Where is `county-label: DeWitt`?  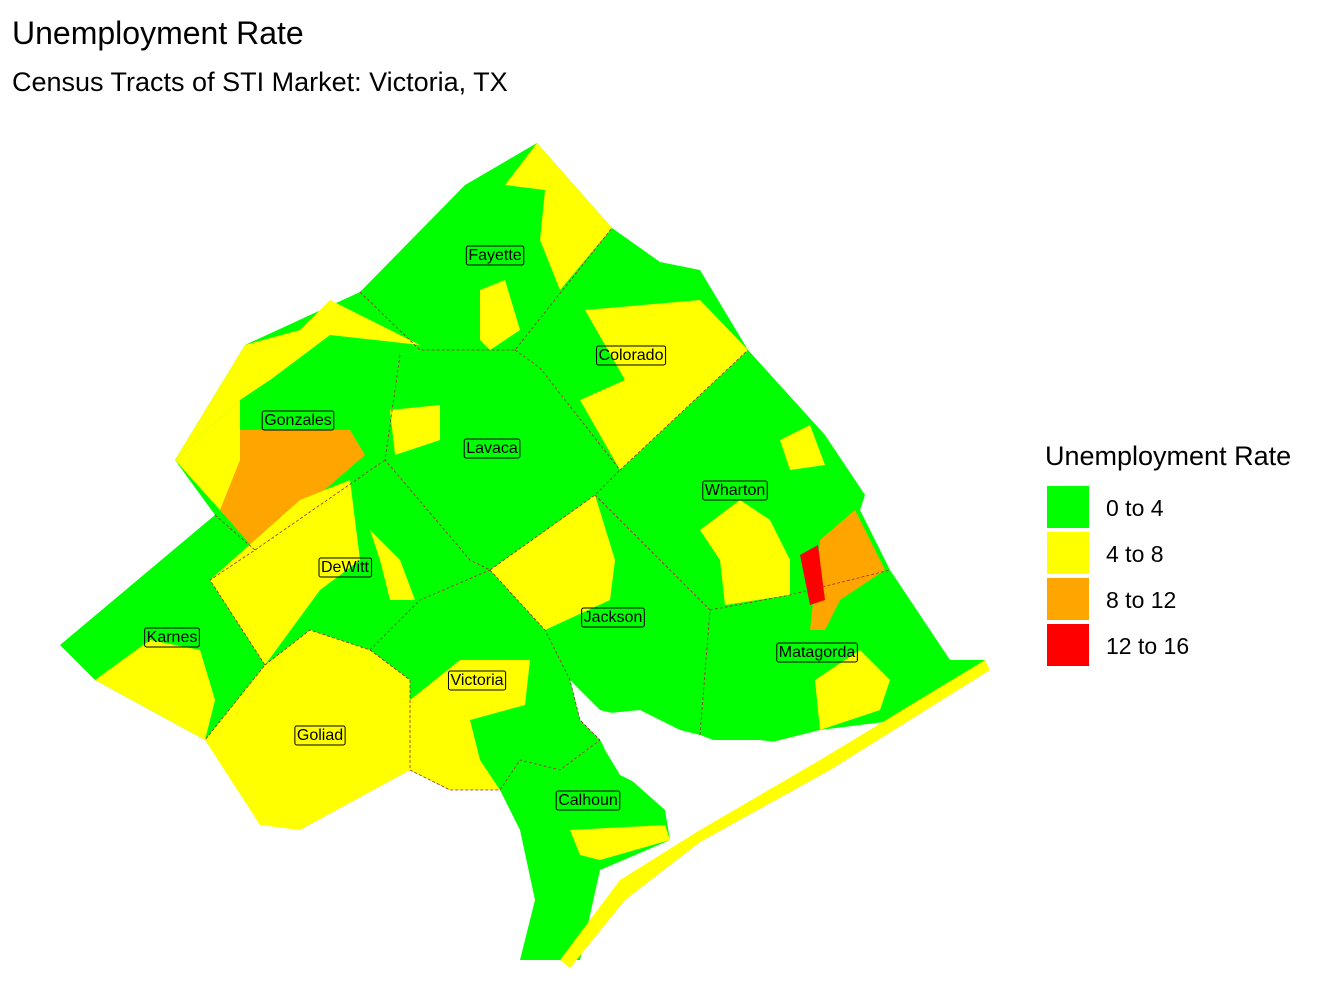 county-label: DeWitt is located at coordinates (345, 567).